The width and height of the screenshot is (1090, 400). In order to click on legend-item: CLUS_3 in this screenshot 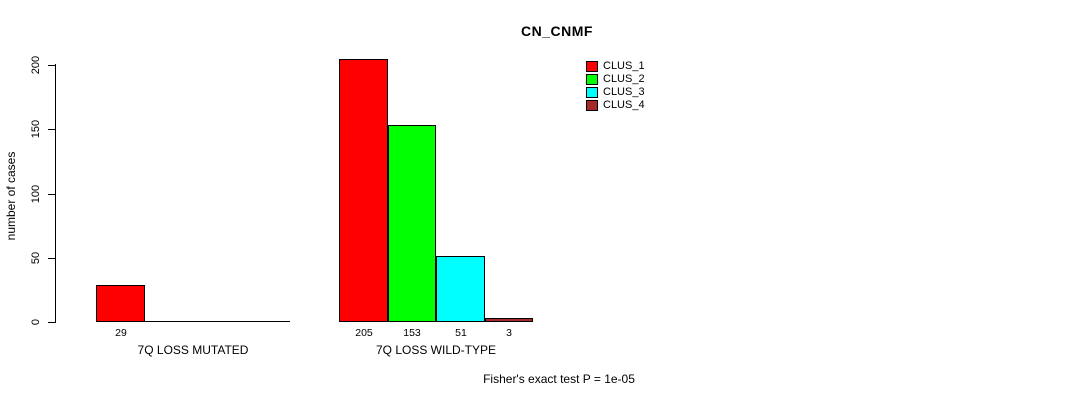, I will do `click(615, 92)`.